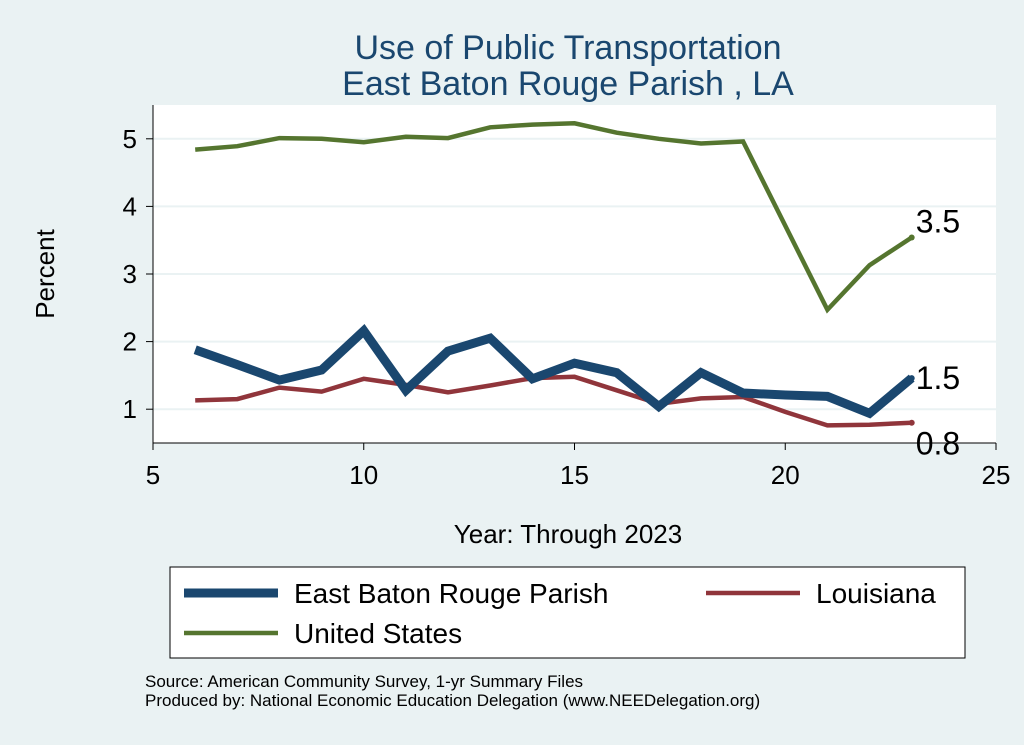 This screenshot has width=1024, height=745. What do you see at coordinates (153, 475) in the screenshot?
I see `x-tick-label: 5` at bounding box center [153, 475].